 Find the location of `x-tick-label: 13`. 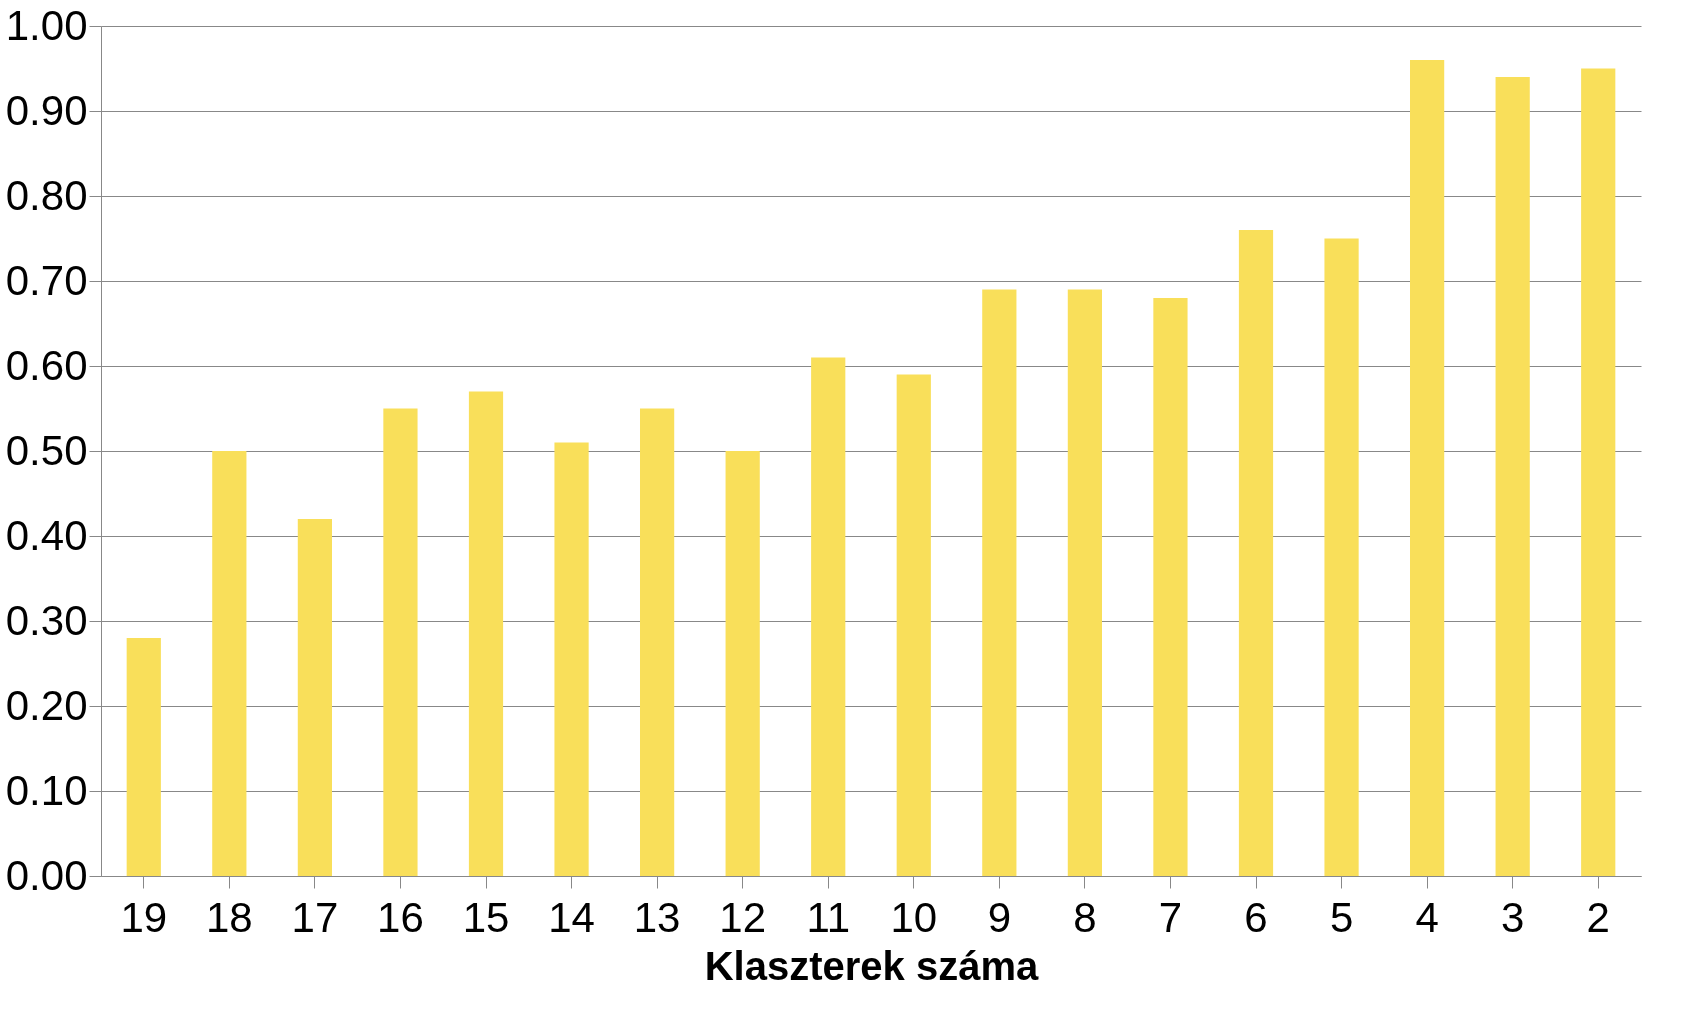

x-tick-label: 13 is located at coordinates (657, 917).